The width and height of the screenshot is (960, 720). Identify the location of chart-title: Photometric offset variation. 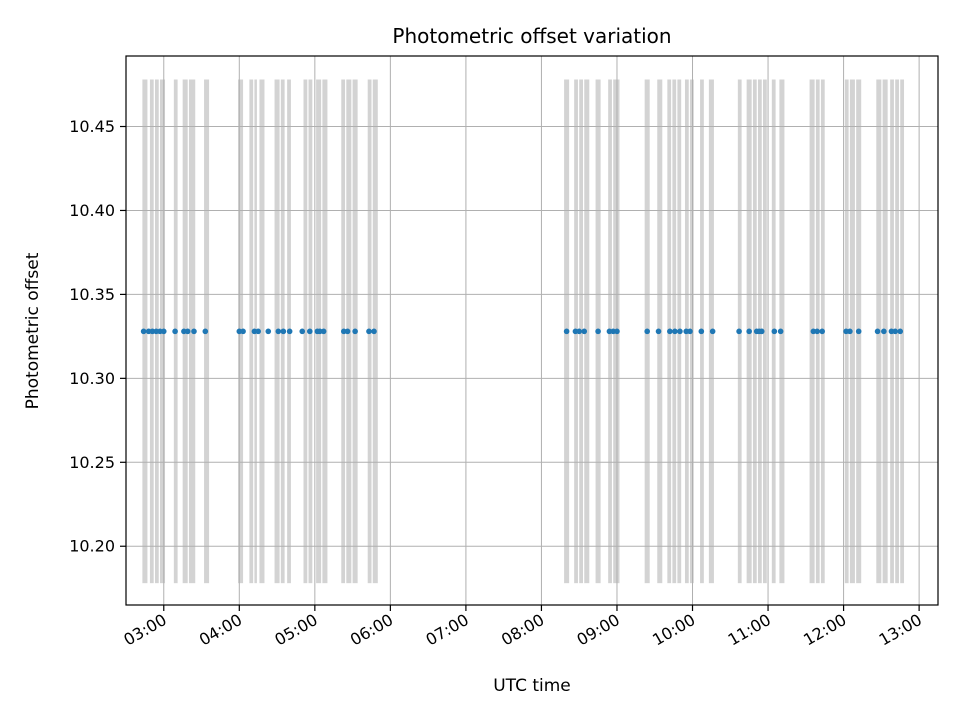
(531, 36).